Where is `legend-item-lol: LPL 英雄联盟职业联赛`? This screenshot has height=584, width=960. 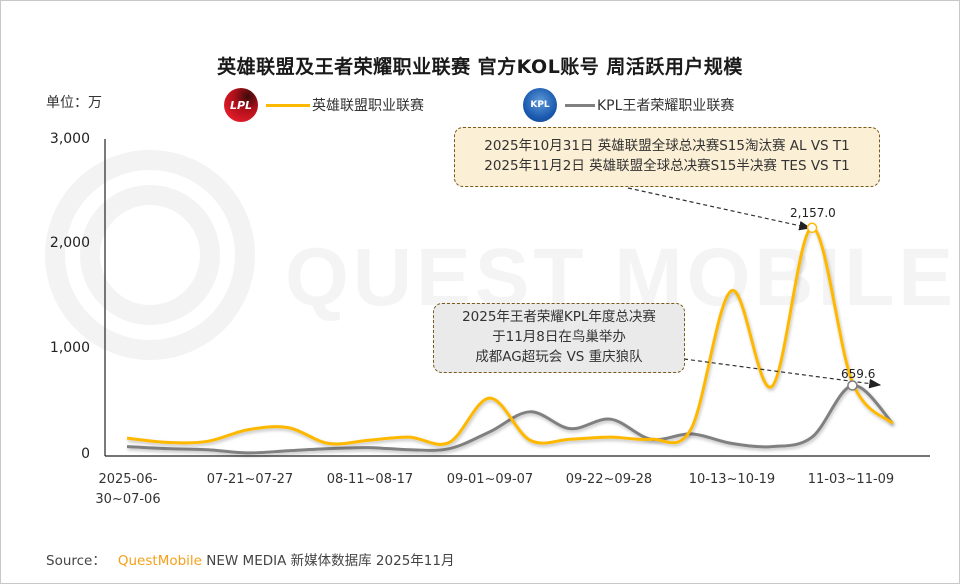 legend-item-lol: LPL 英雄联盟职业联赛 is located at coordinates (324, 105).